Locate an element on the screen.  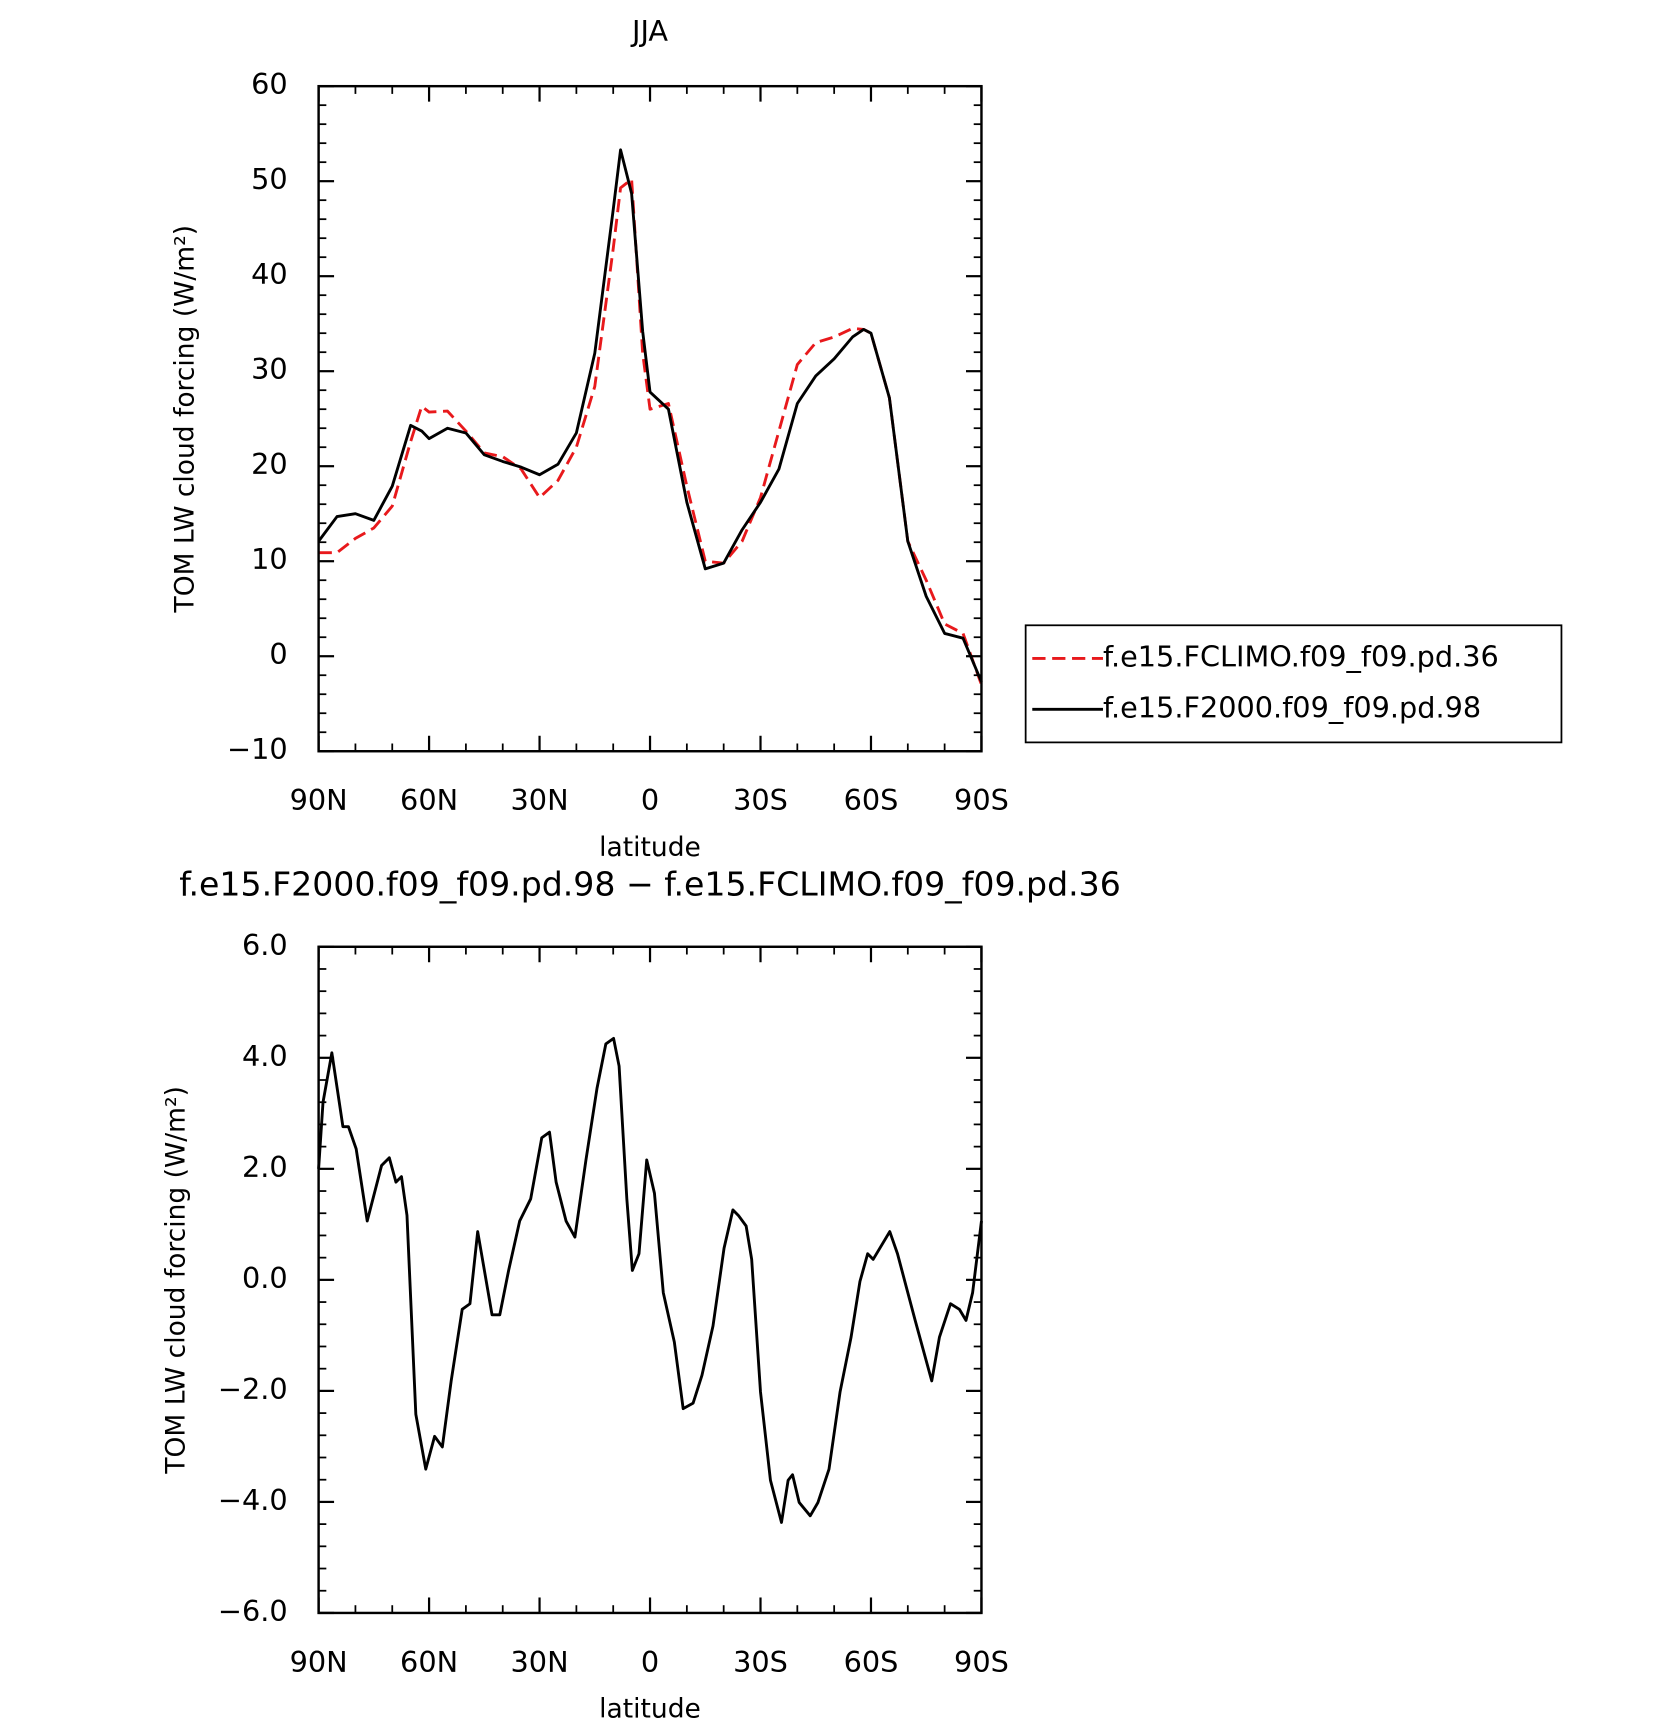
y-tick-label: −10 is located at coordinates (257, 749).